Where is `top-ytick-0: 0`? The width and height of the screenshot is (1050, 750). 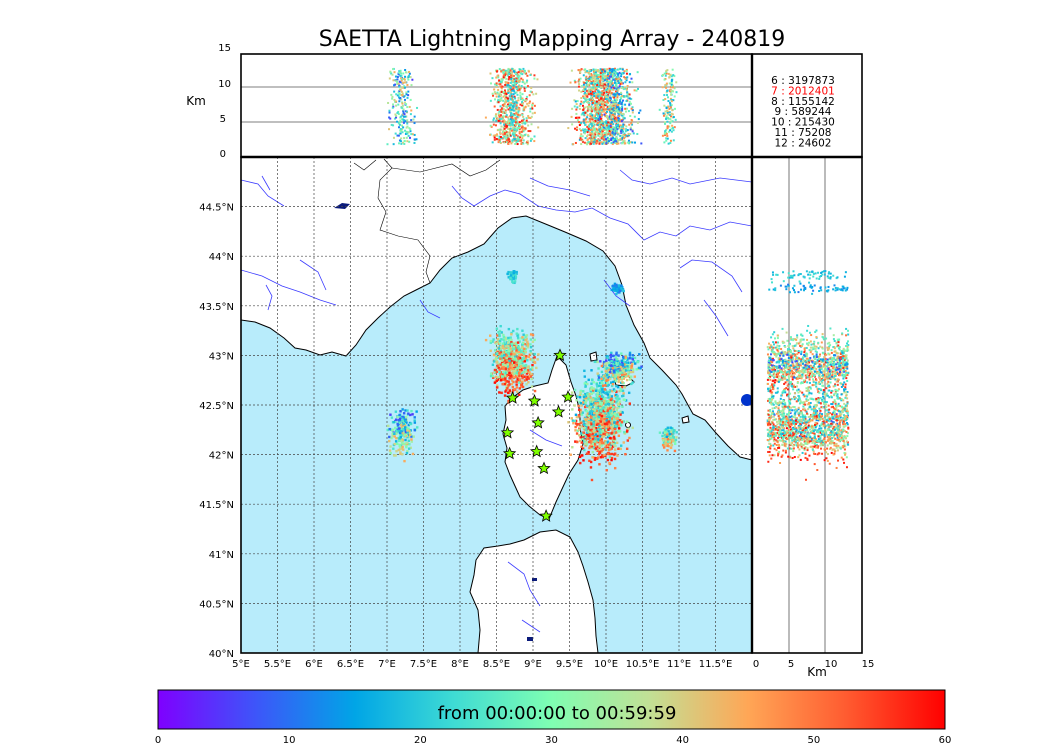 top-ytick-0: 0 is located at coordinates (223, 154).